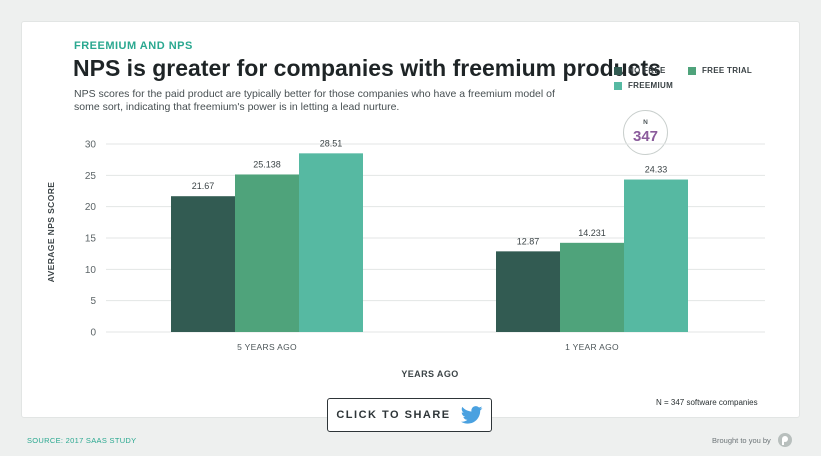 The image size is (821, 456). Describe the element at coordinates (267, 164) in the screenshot. I see `data-label: 25.138` at that location.